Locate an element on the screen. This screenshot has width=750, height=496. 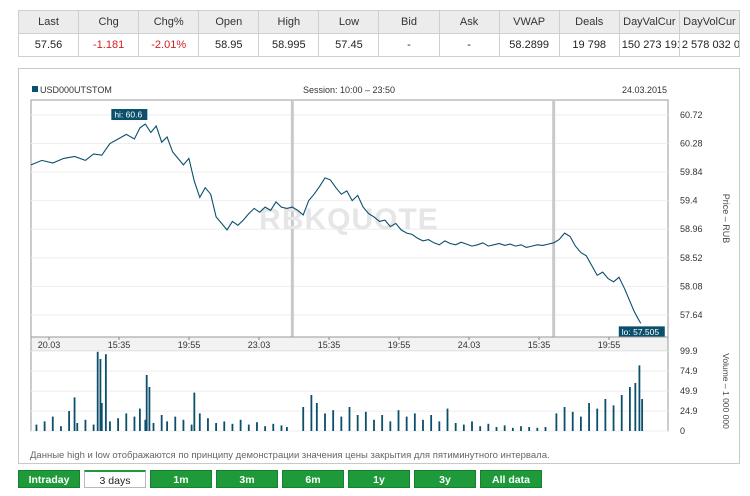
price-tick-label: 58.96 is located at coordinates (691, 229).